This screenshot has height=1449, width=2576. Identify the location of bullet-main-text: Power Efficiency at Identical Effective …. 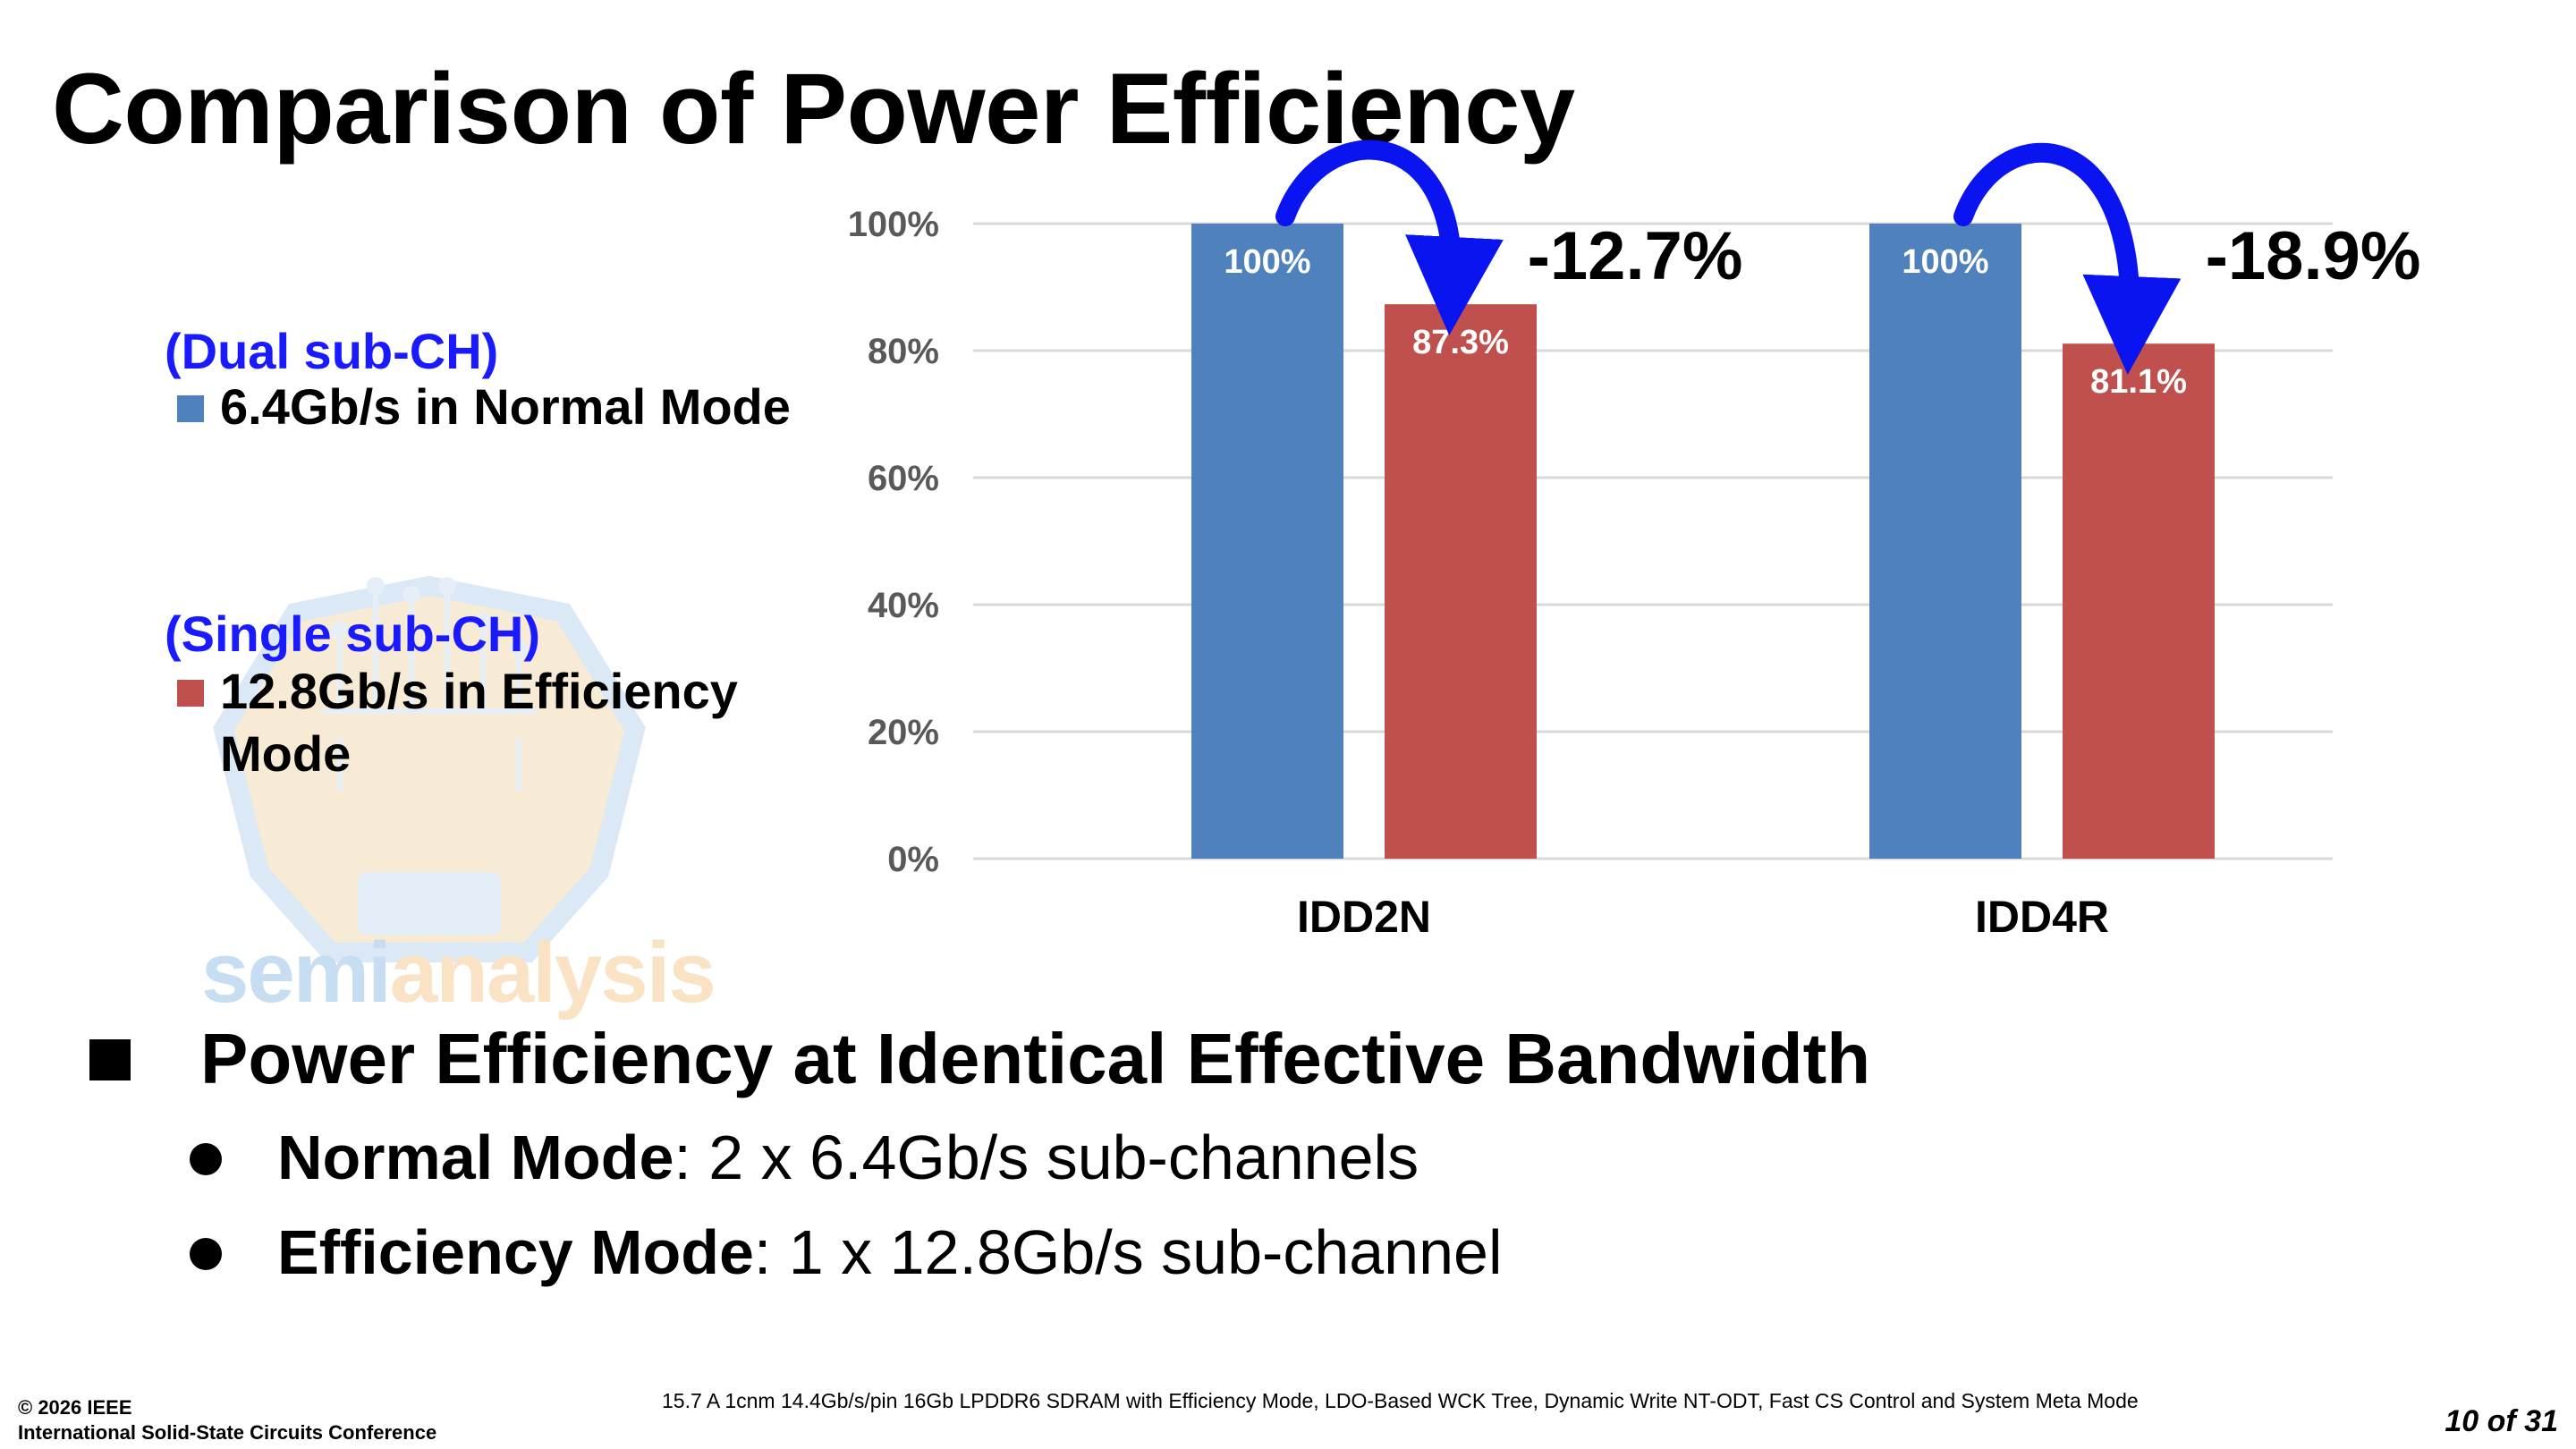
(1035, 1058).